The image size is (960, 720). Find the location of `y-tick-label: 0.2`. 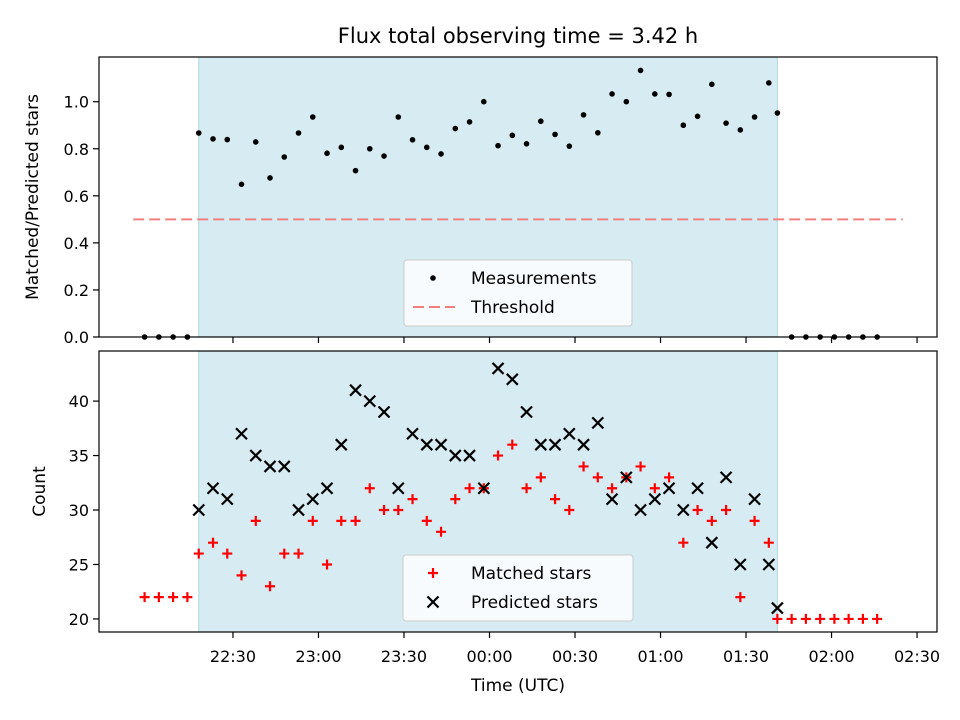

y-tick-label: 0.2 is located at coordinates (76, 290).